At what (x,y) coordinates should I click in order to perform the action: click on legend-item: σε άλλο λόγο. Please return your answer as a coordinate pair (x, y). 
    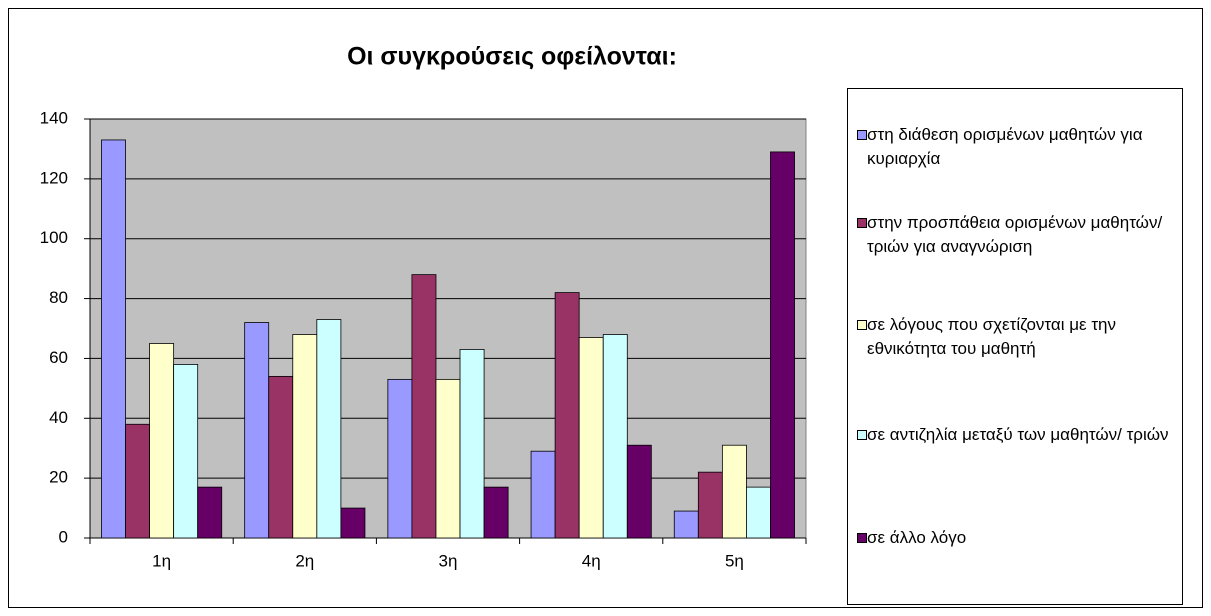
    Looking at the image, I should click on (1017, 538).